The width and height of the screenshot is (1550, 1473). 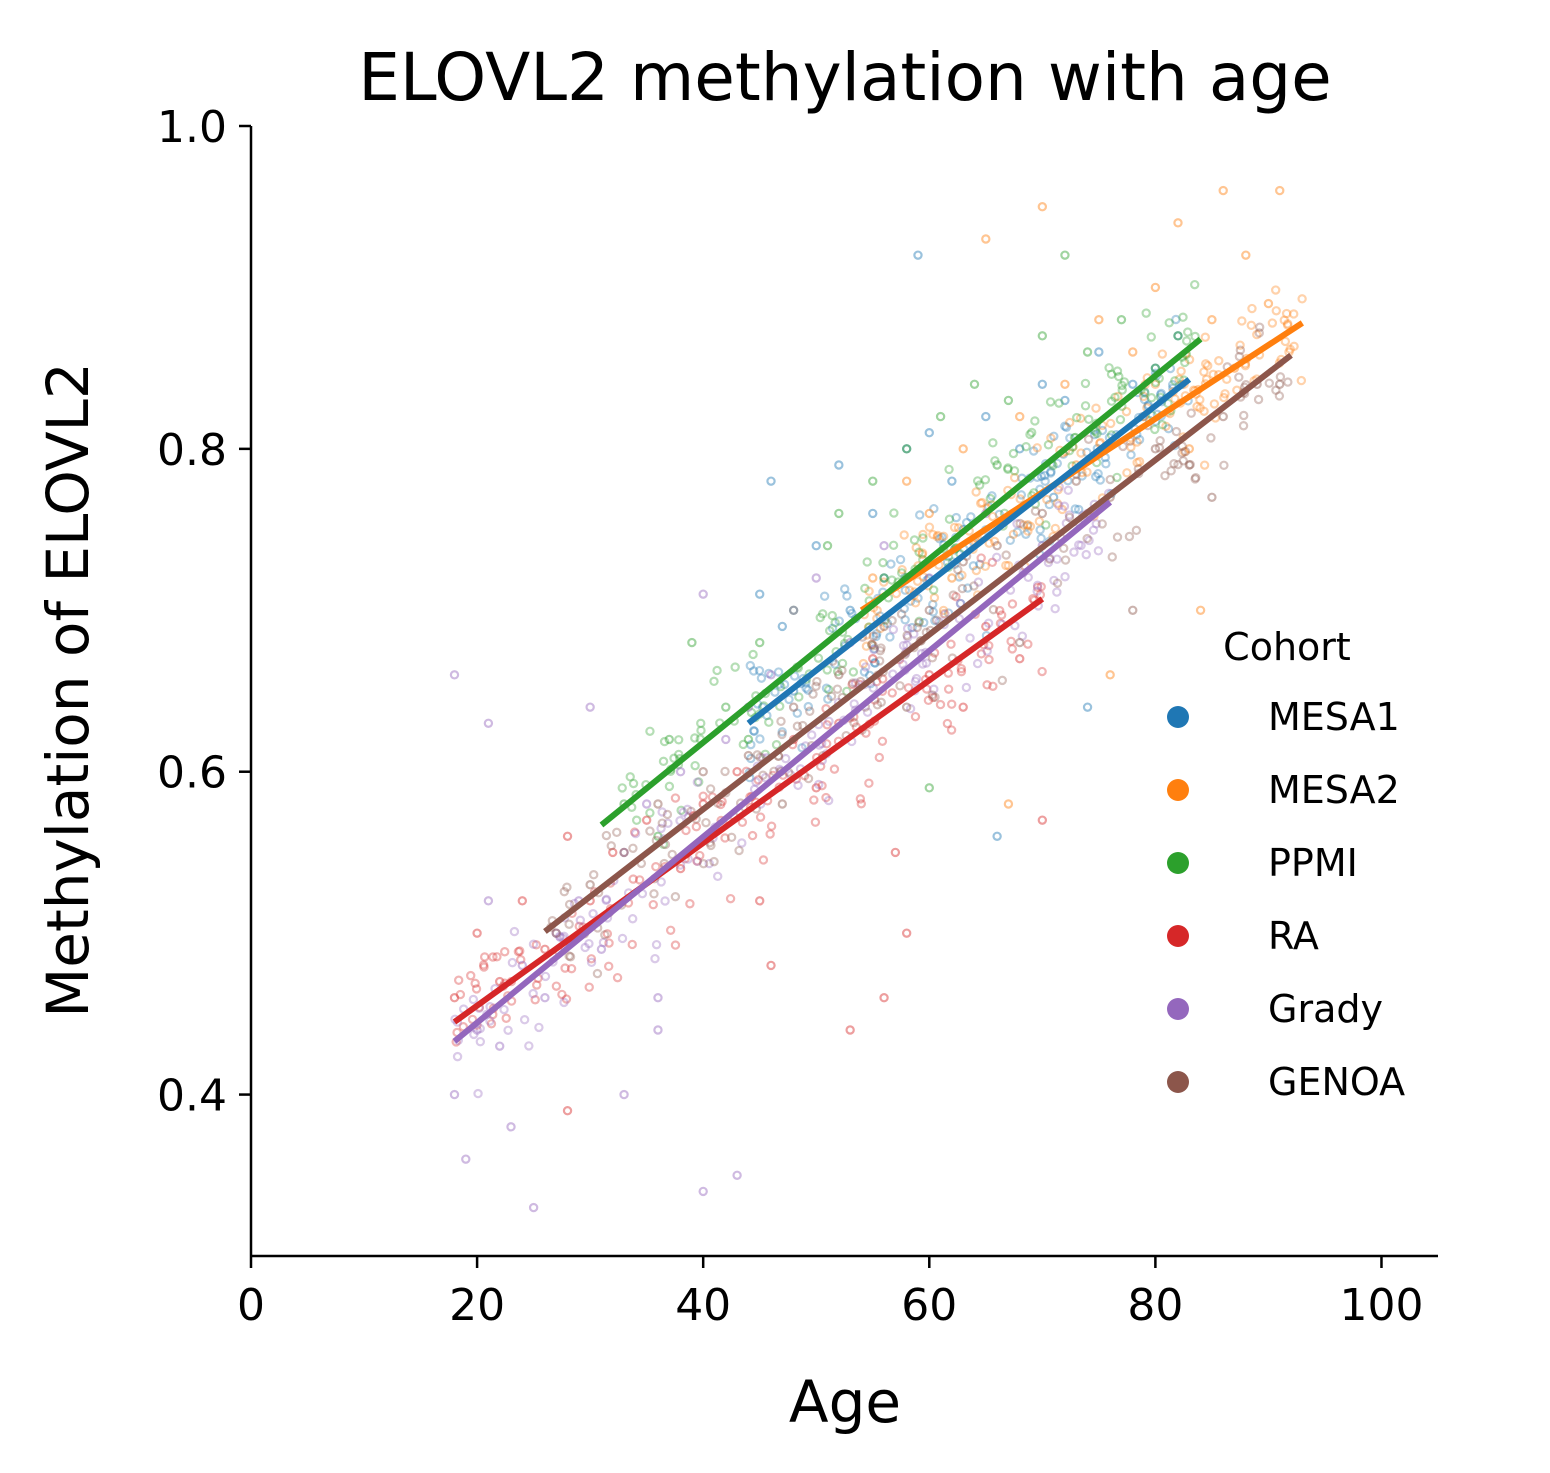 I want to click on legend-marker-ppmi, so click(x=1178, y=863).